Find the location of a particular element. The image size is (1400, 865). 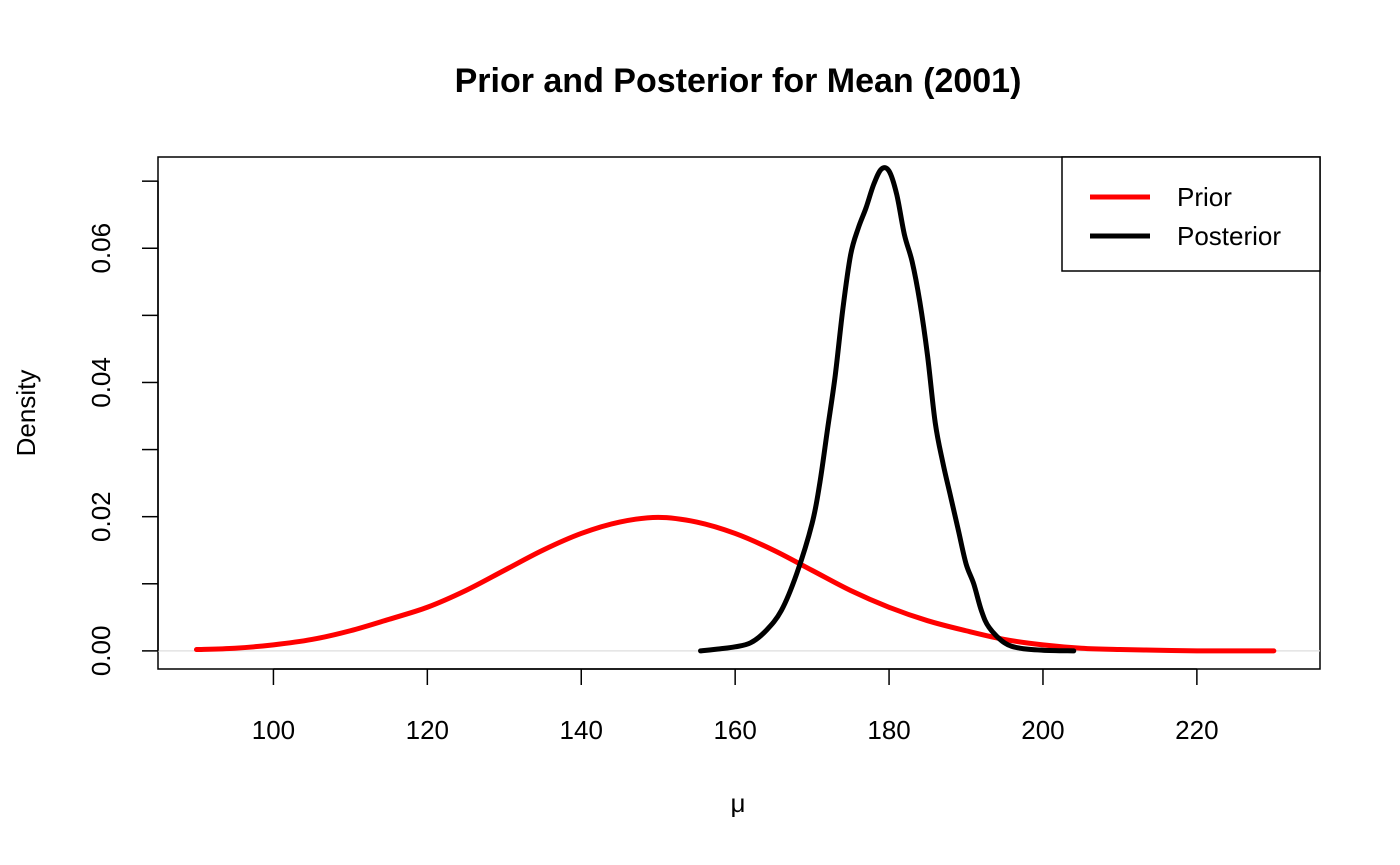

x-tick-label: 160 is located at coordinates (734, 730).